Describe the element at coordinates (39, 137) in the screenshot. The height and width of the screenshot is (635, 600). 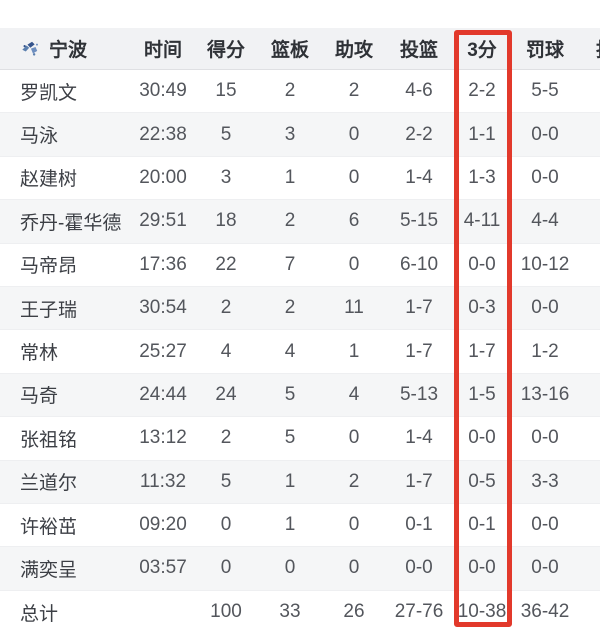
I see `player-name: 马泳` at that location.